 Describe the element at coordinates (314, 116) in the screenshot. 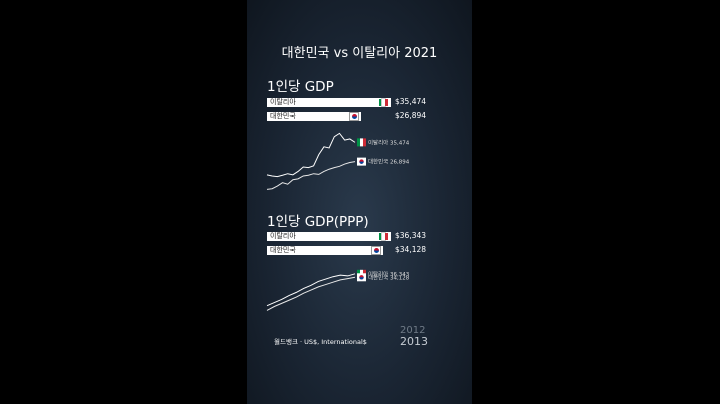

I see `gdp-bar-korea: 대한민국` at that location.